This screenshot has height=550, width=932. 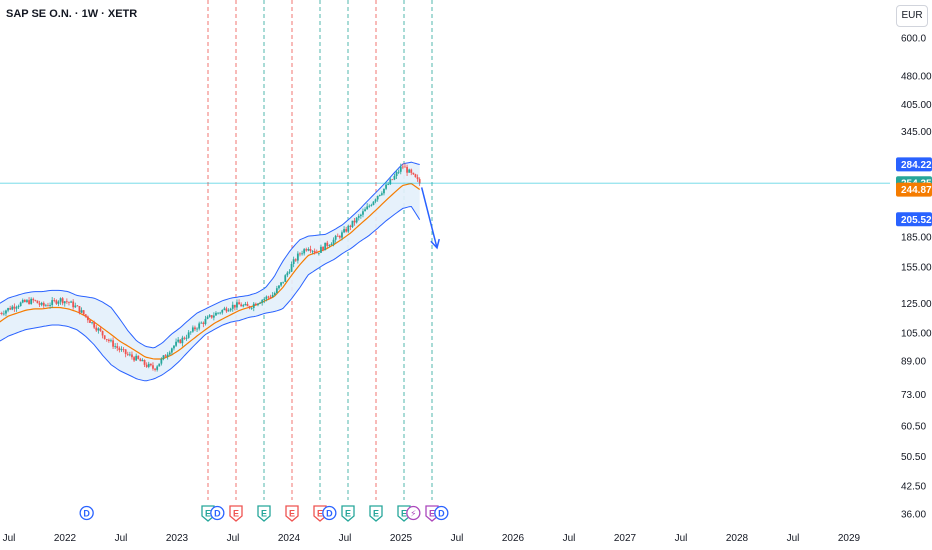 What do you see at coordinates (916, 165) in the screenshot?
I see `price-badge-label: 284.22` at bounding box center [916, 165].